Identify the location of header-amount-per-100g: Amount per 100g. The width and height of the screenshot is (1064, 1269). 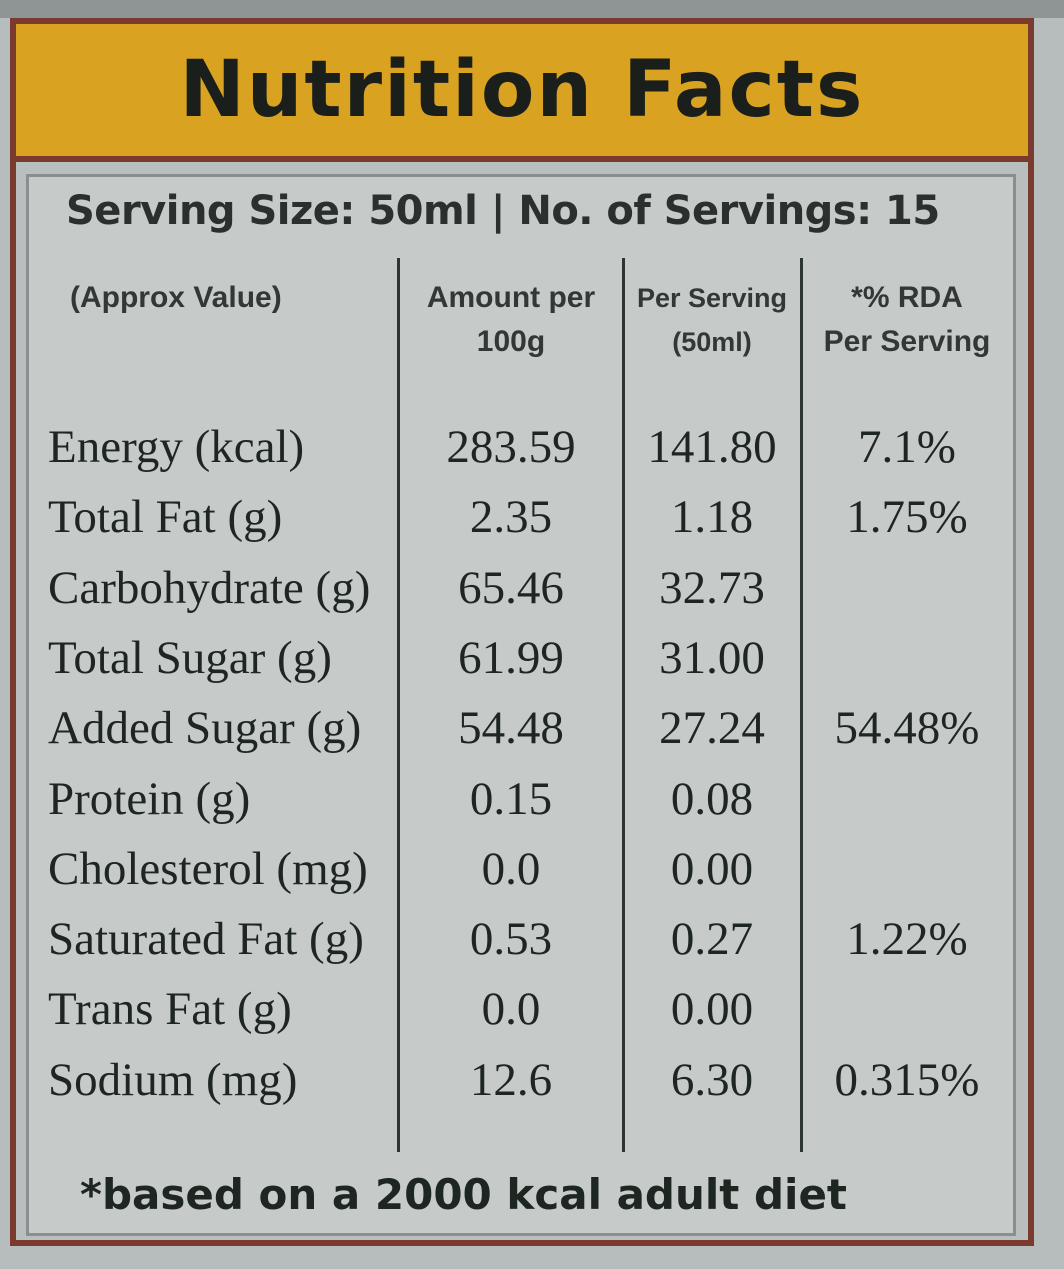
(511, 320).